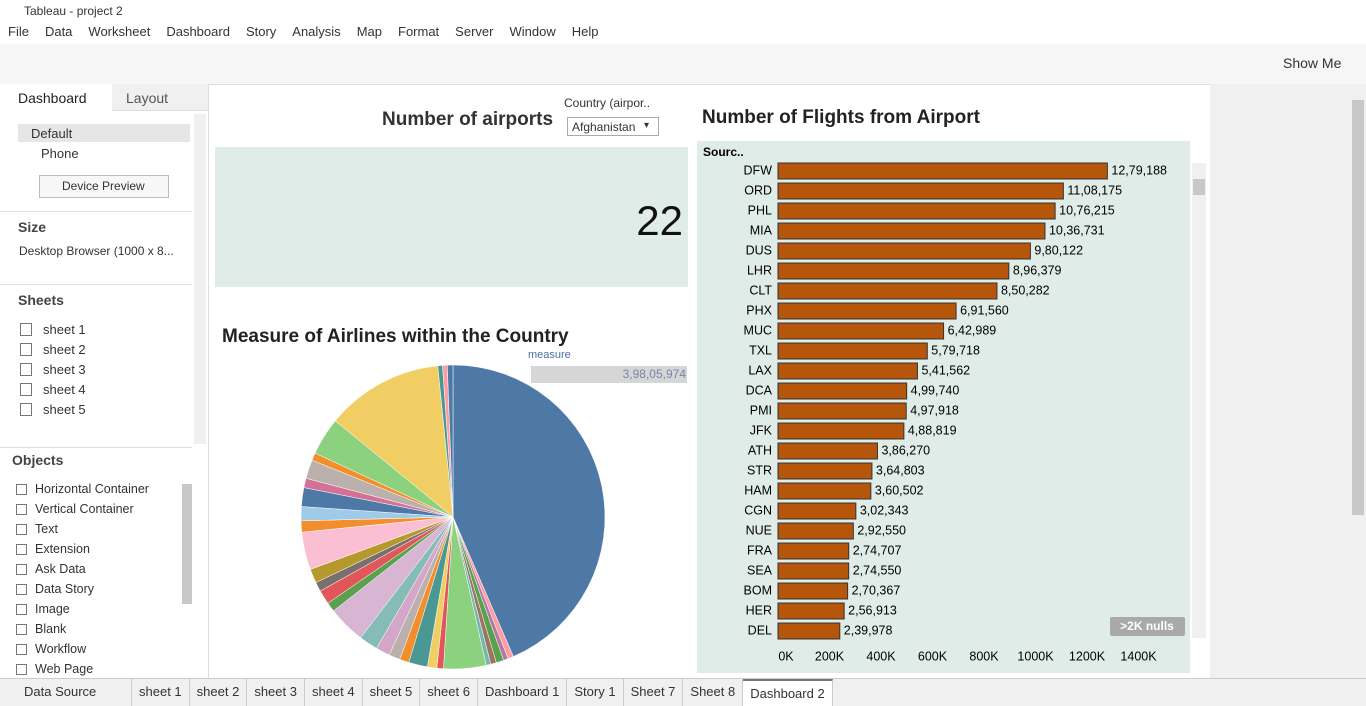  Describe the element at coordinates (1094, 190) in the screenshot. I see `value-label: 11,08,175` at that location.